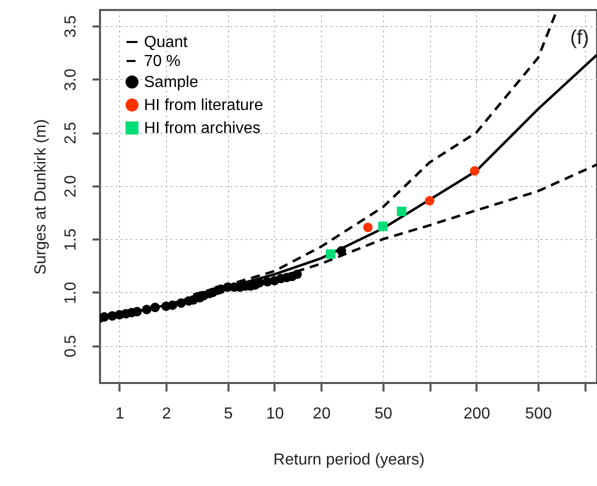 The height and width of the screenshot is (486, 597). What do you see at coordinates (275, 414) in the screenshot?
I see `x-tick-label: 10` at bounding box center [275, 414].